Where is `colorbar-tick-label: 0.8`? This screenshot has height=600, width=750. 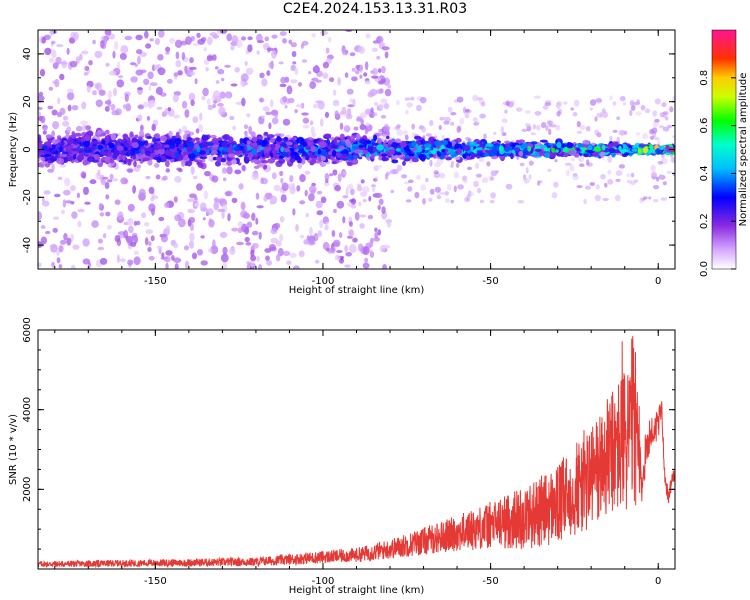
colorbar-tick-label: 0.8 is located at coordinates (704, 78).